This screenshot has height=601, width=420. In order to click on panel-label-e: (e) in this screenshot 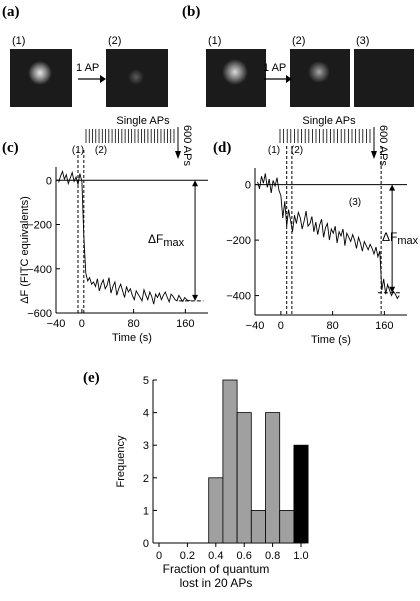, I will do `click(91, 378)`.